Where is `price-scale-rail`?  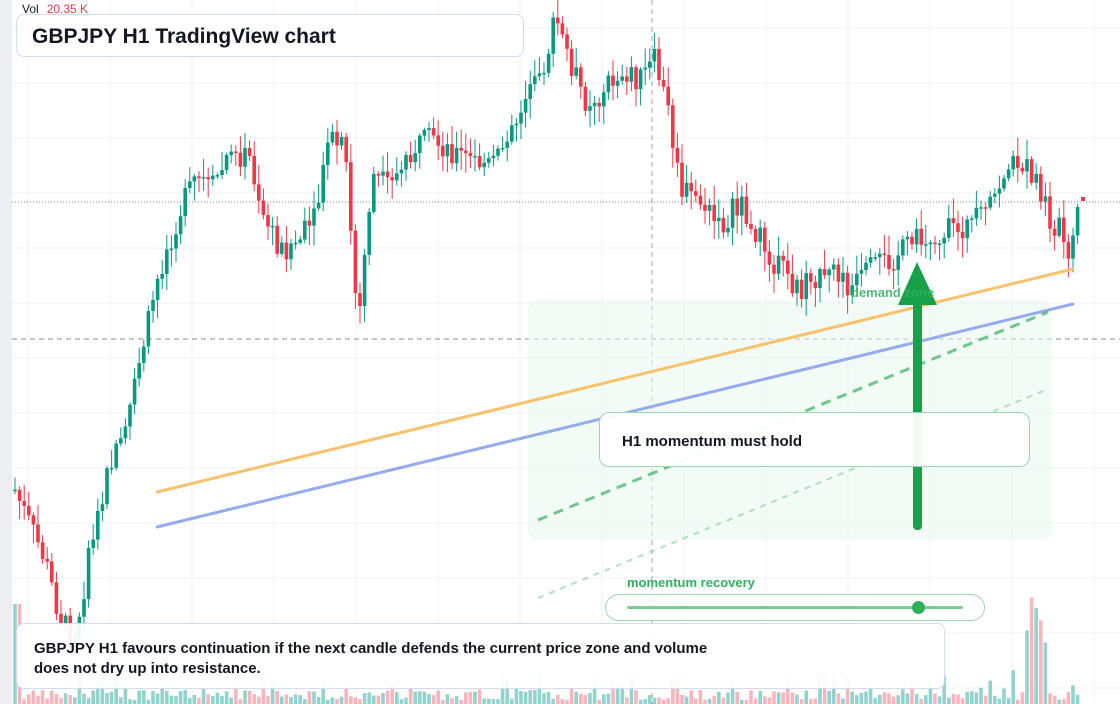 price-scale-rail is located at coordinates (6, 352).